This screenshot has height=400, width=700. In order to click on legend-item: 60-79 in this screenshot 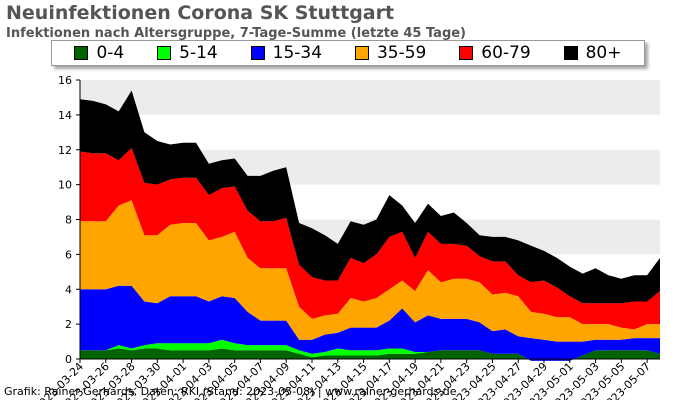, I will do `click(495, 53)`.